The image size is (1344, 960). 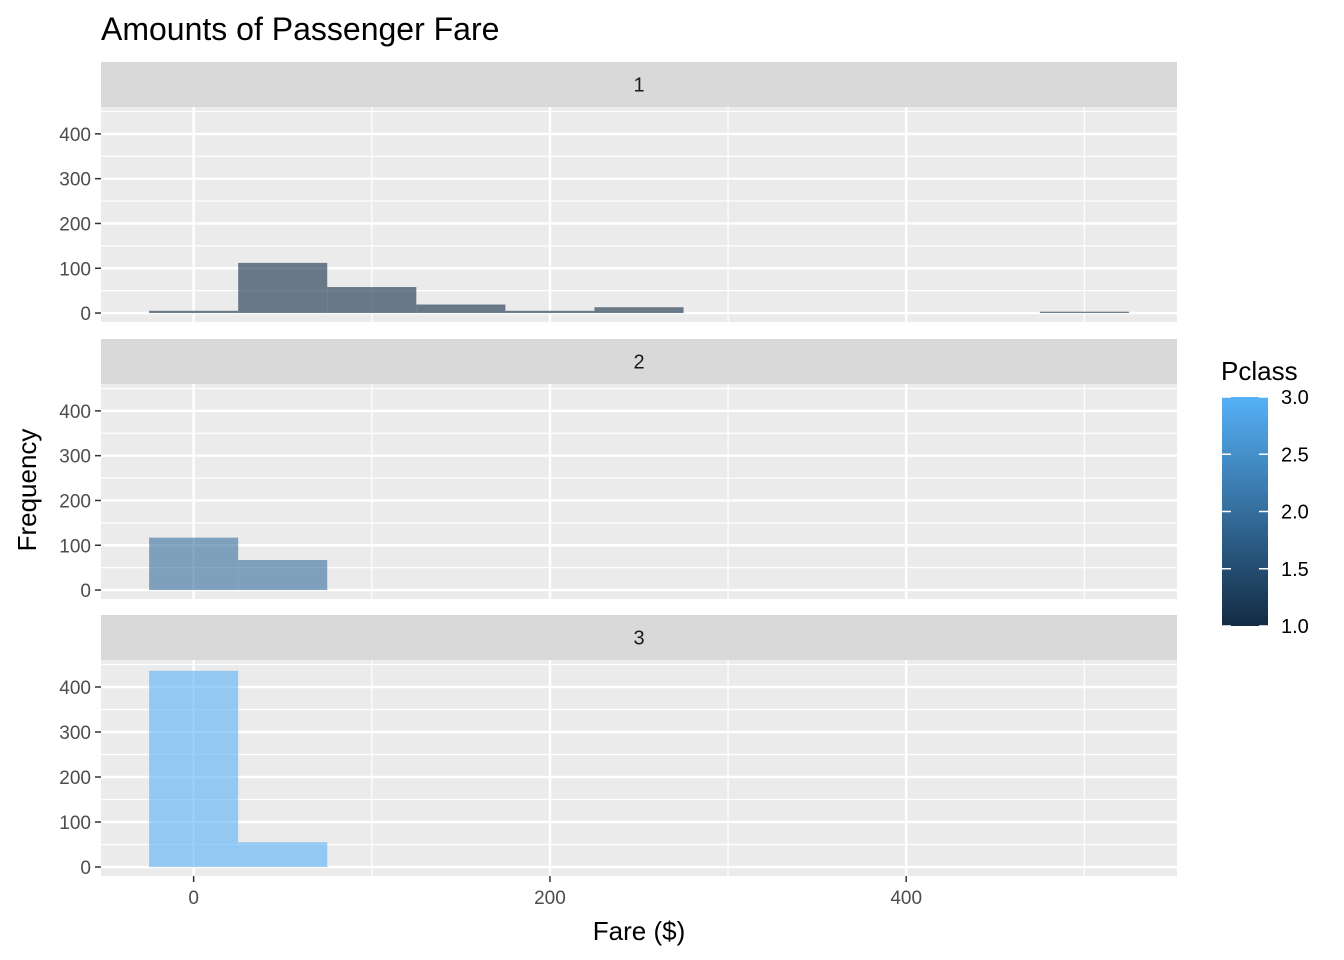 I want to click on x-tick-label: 200, so click(x=550, y=898).